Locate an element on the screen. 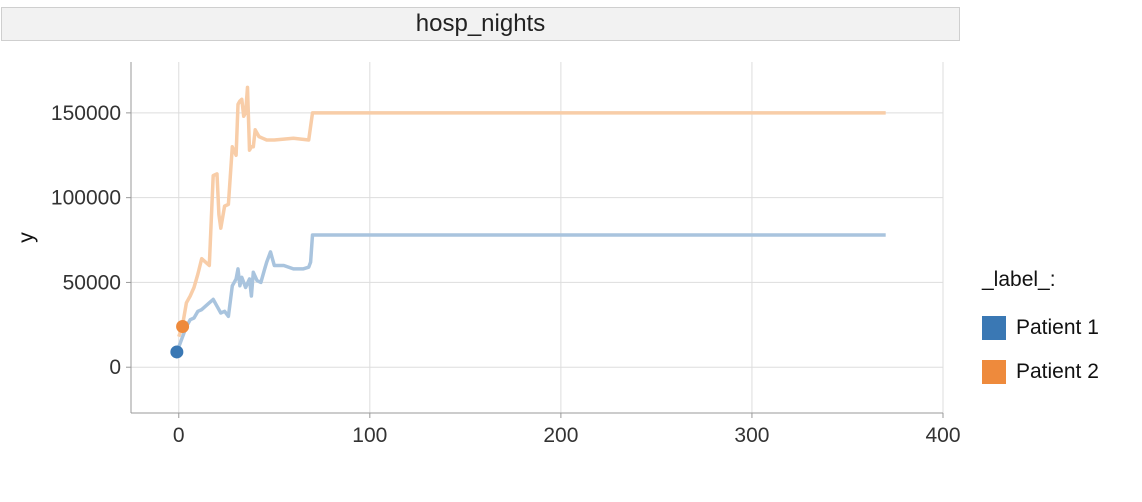 This screenshot has width=1142, height=502. legend-item-patient-1: Patient 1 is located at coordinates (1040, 328).